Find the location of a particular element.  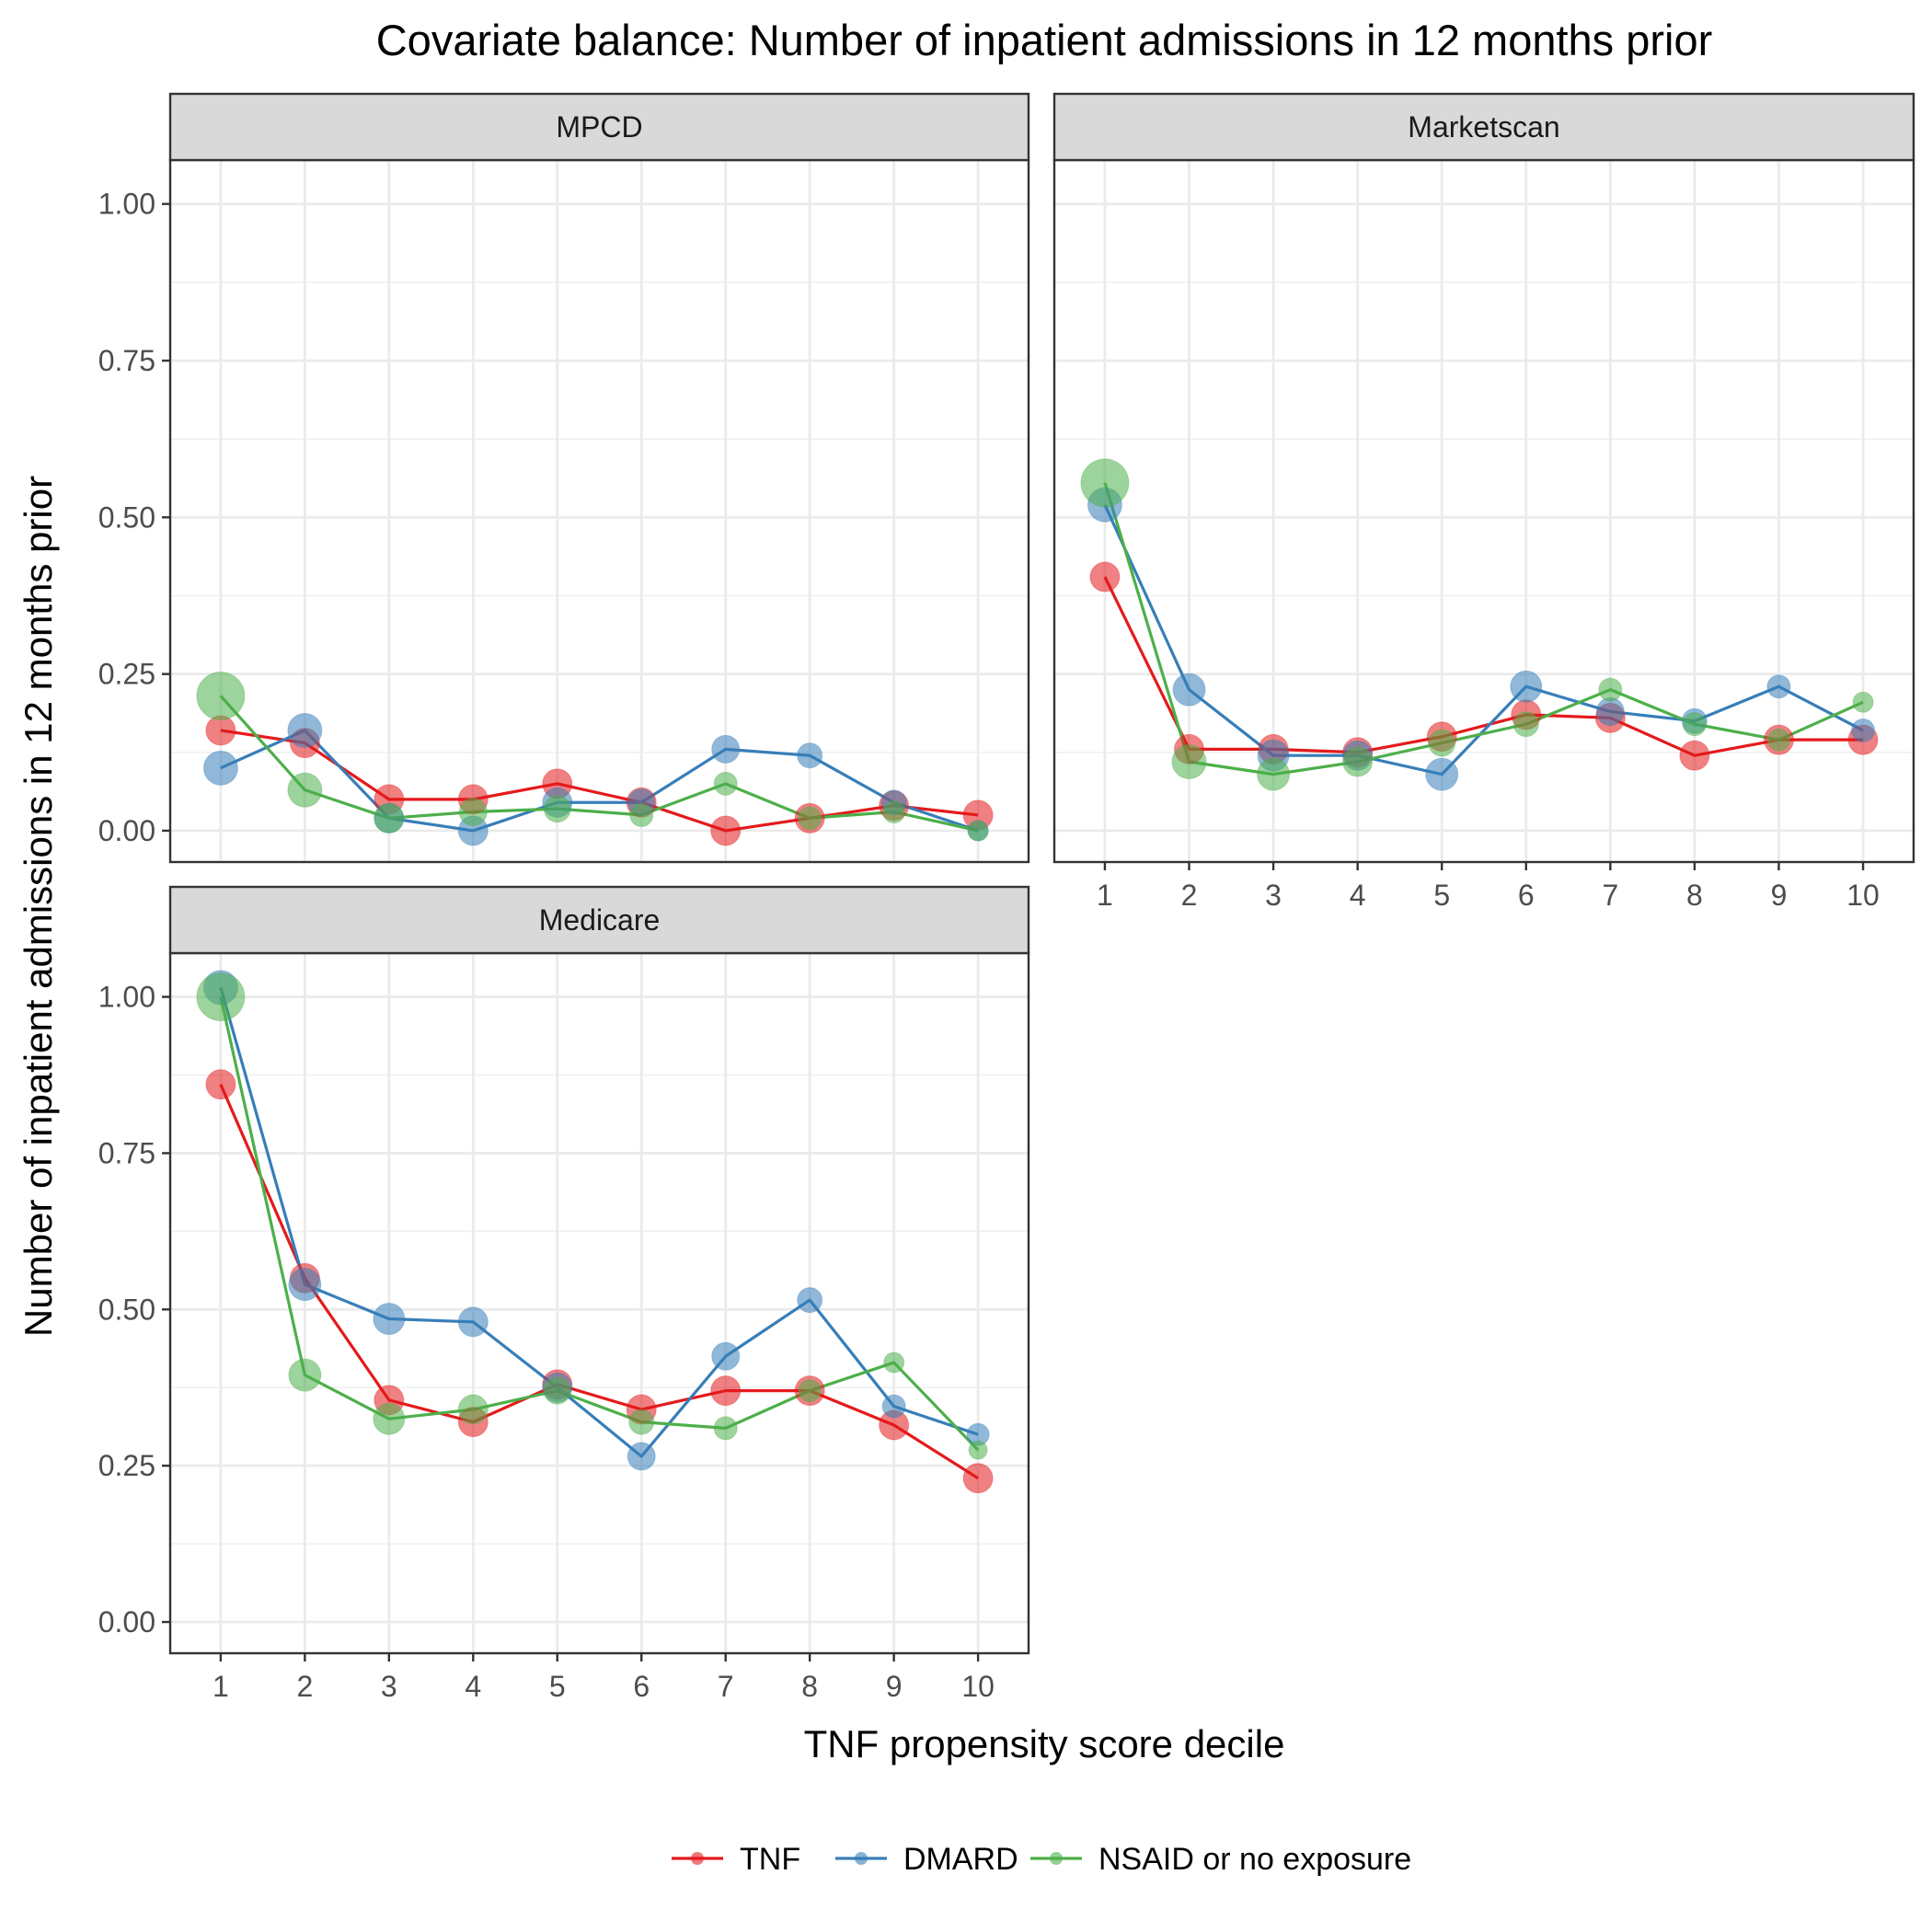

legend-item-dmard: DMARD is located at coordinates (926, 1859).